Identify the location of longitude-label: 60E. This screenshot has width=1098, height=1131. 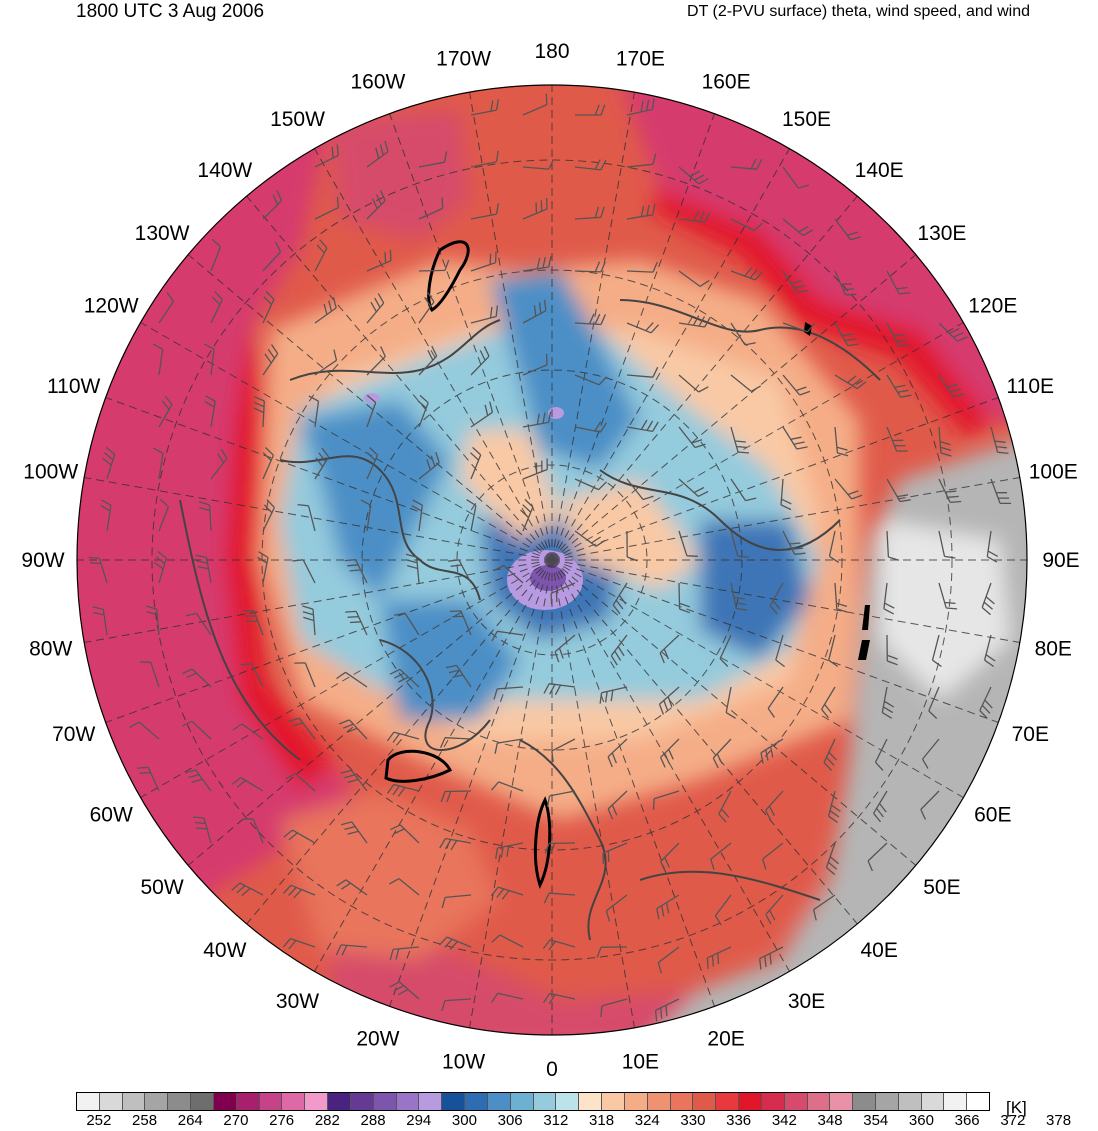
(992, 815).